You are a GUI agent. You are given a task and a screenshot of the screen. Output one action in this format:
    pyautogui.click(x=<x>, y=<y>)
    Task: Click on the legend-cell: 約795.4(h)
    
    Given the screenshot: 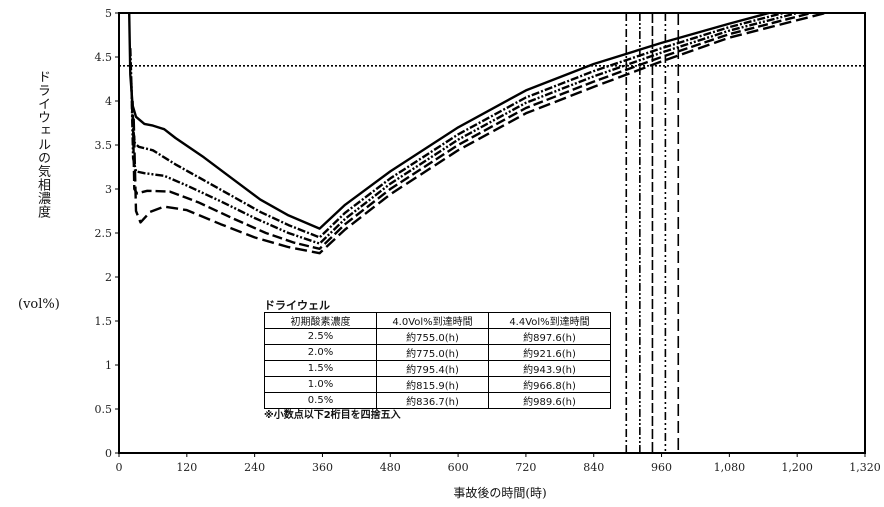 What is the action you would take?
    pyautogui.click(x=432, y=368)
    